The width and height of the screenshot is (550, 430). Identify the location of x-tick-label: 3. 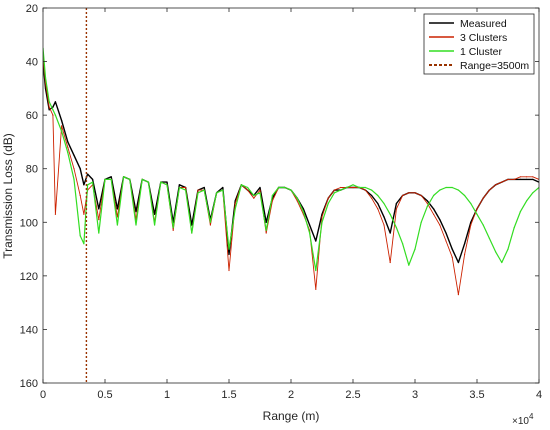
(415, 395).